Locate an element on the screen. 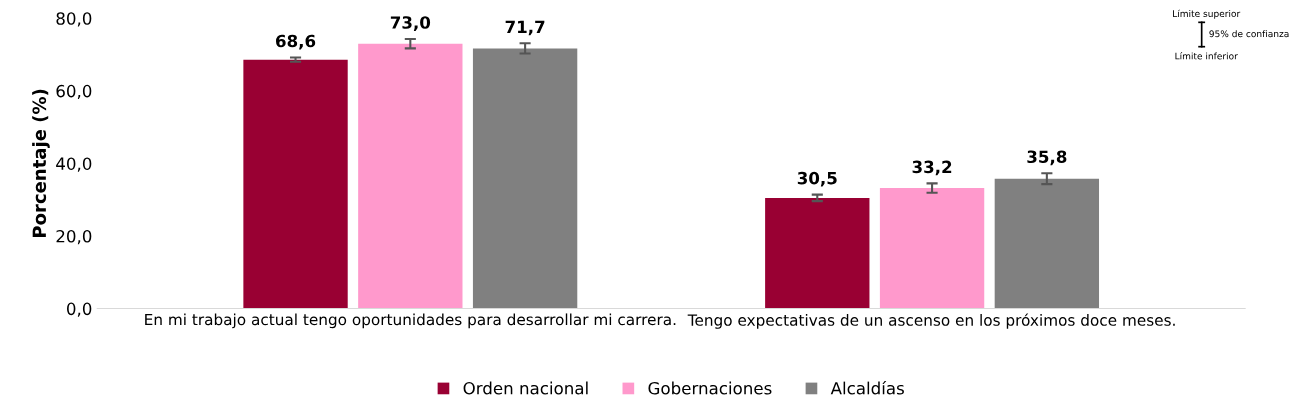 The image size is (1297, 406). x-tick-label: En mi trabajo actual tengo oportunidades para desarrollar mi carrera. is located at coordinates (410, 321).